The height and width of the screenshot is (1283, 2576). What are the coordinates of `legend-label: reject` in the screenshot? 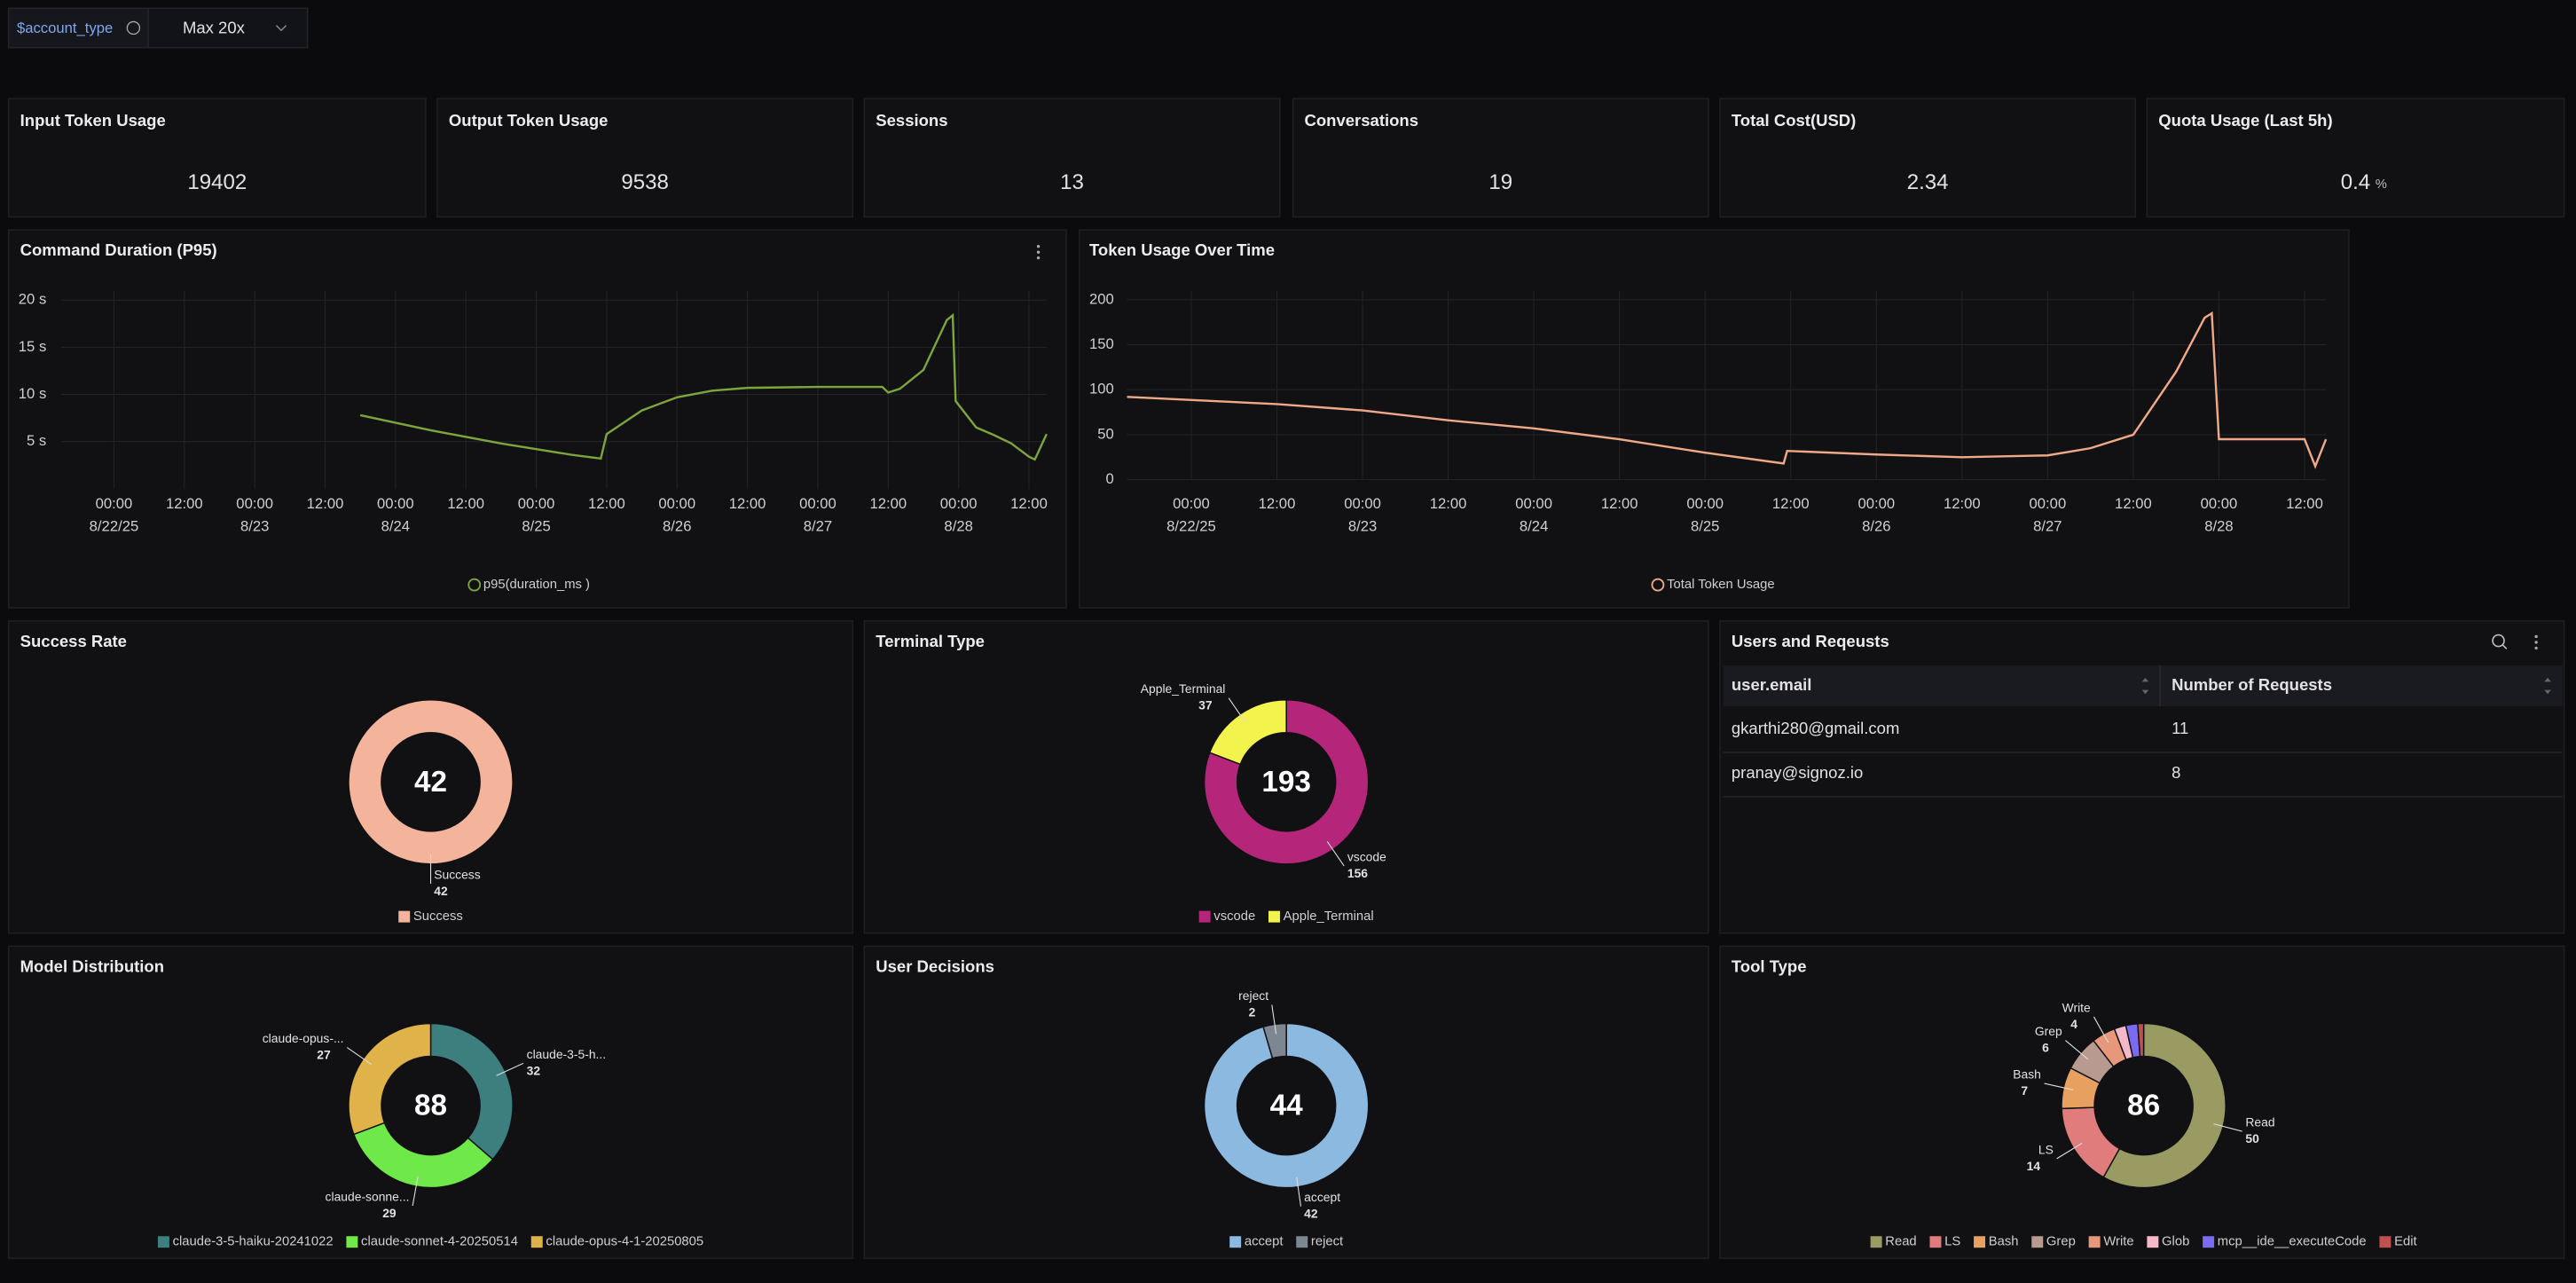 It's located at (1327, 1242).